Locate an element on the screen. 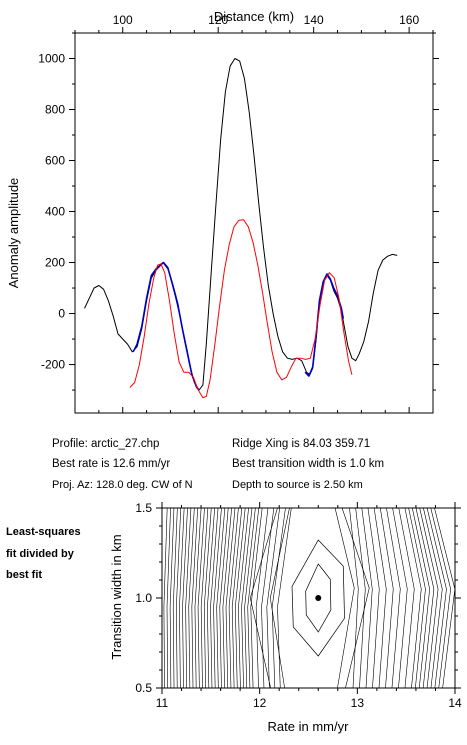  bottom-ylabel: Transition width in km is located at coordinates (116, 596).